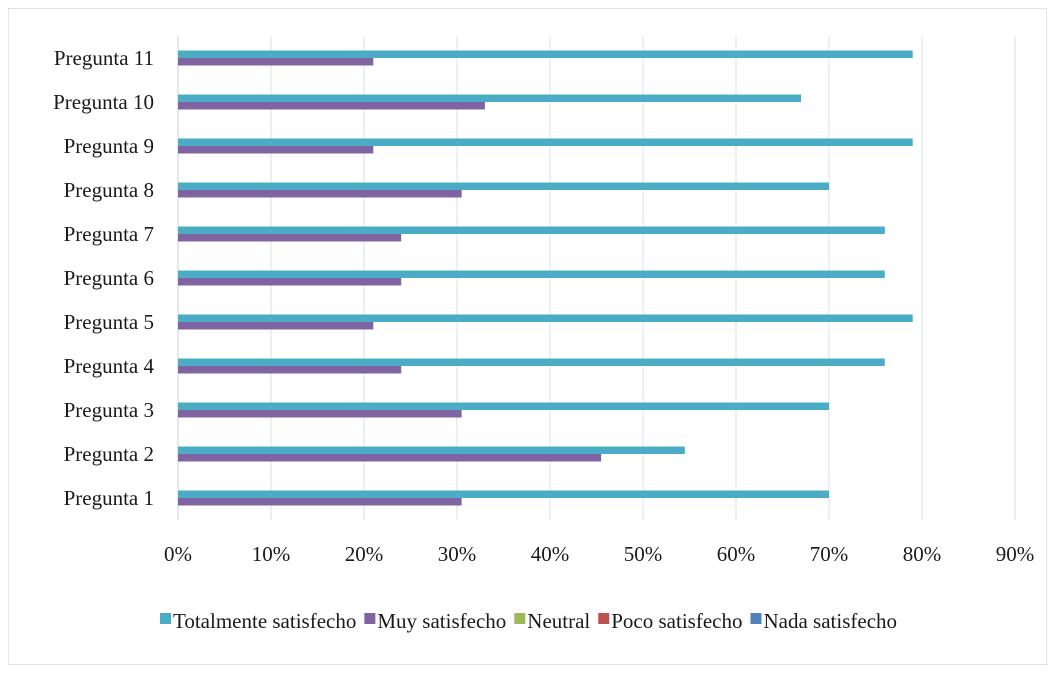 The image size is (1057, 677). Describe the element at coordinates (104, 58) in the screenshot. I see `category-label: Pregunta 11` at that location.